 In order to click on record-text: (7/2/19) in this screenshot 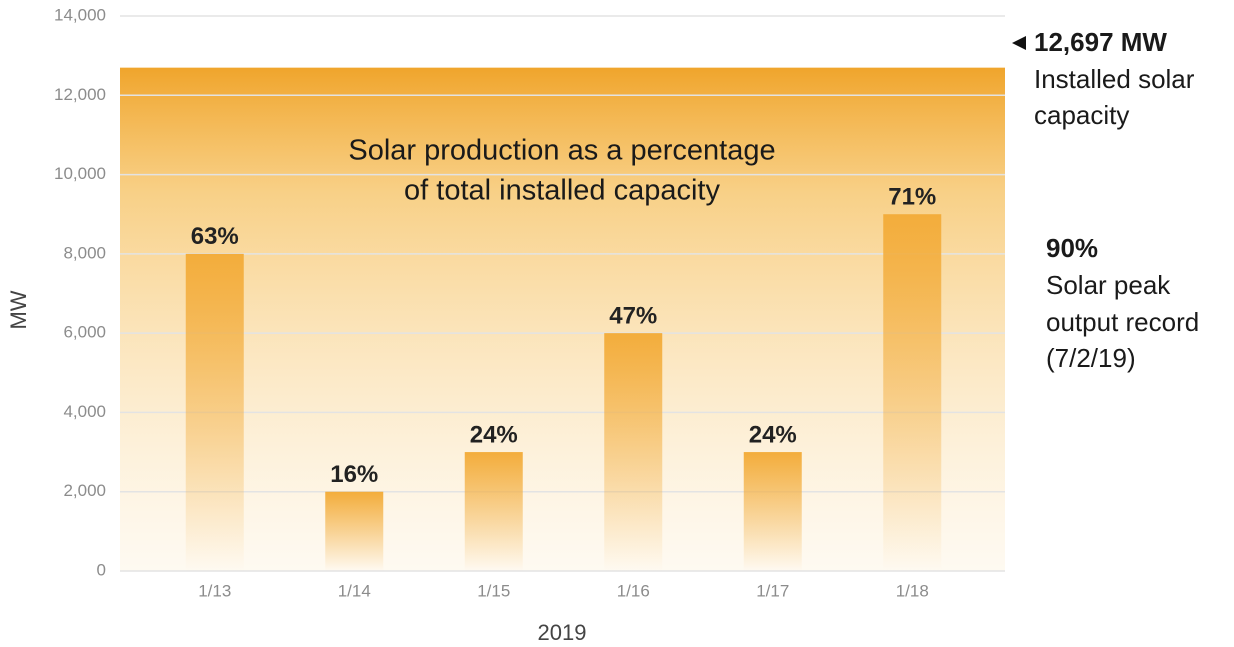, I will do `click(1091, 358)`.